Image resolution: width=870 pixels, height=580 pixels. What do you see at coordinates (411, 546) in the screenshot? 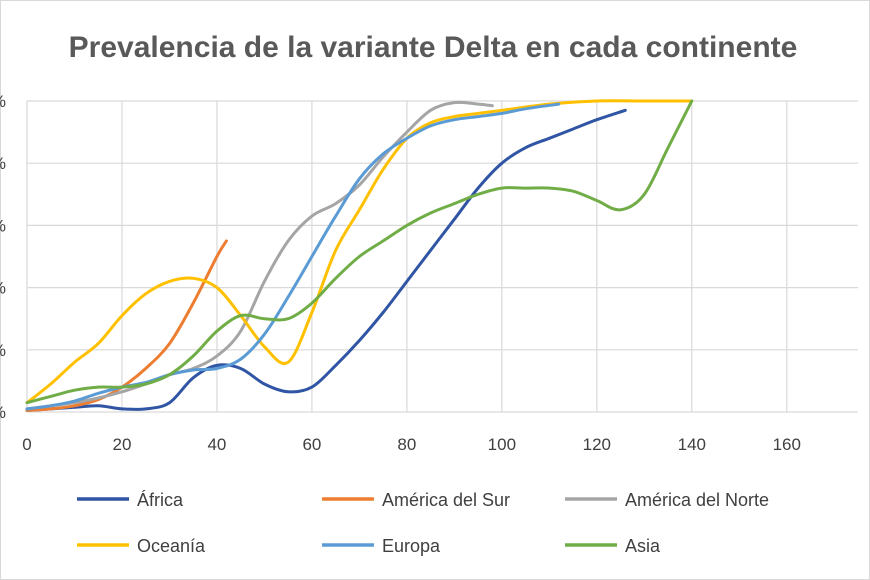
I see `legend-label-europa: Europa` at bounding box center [411, 546].